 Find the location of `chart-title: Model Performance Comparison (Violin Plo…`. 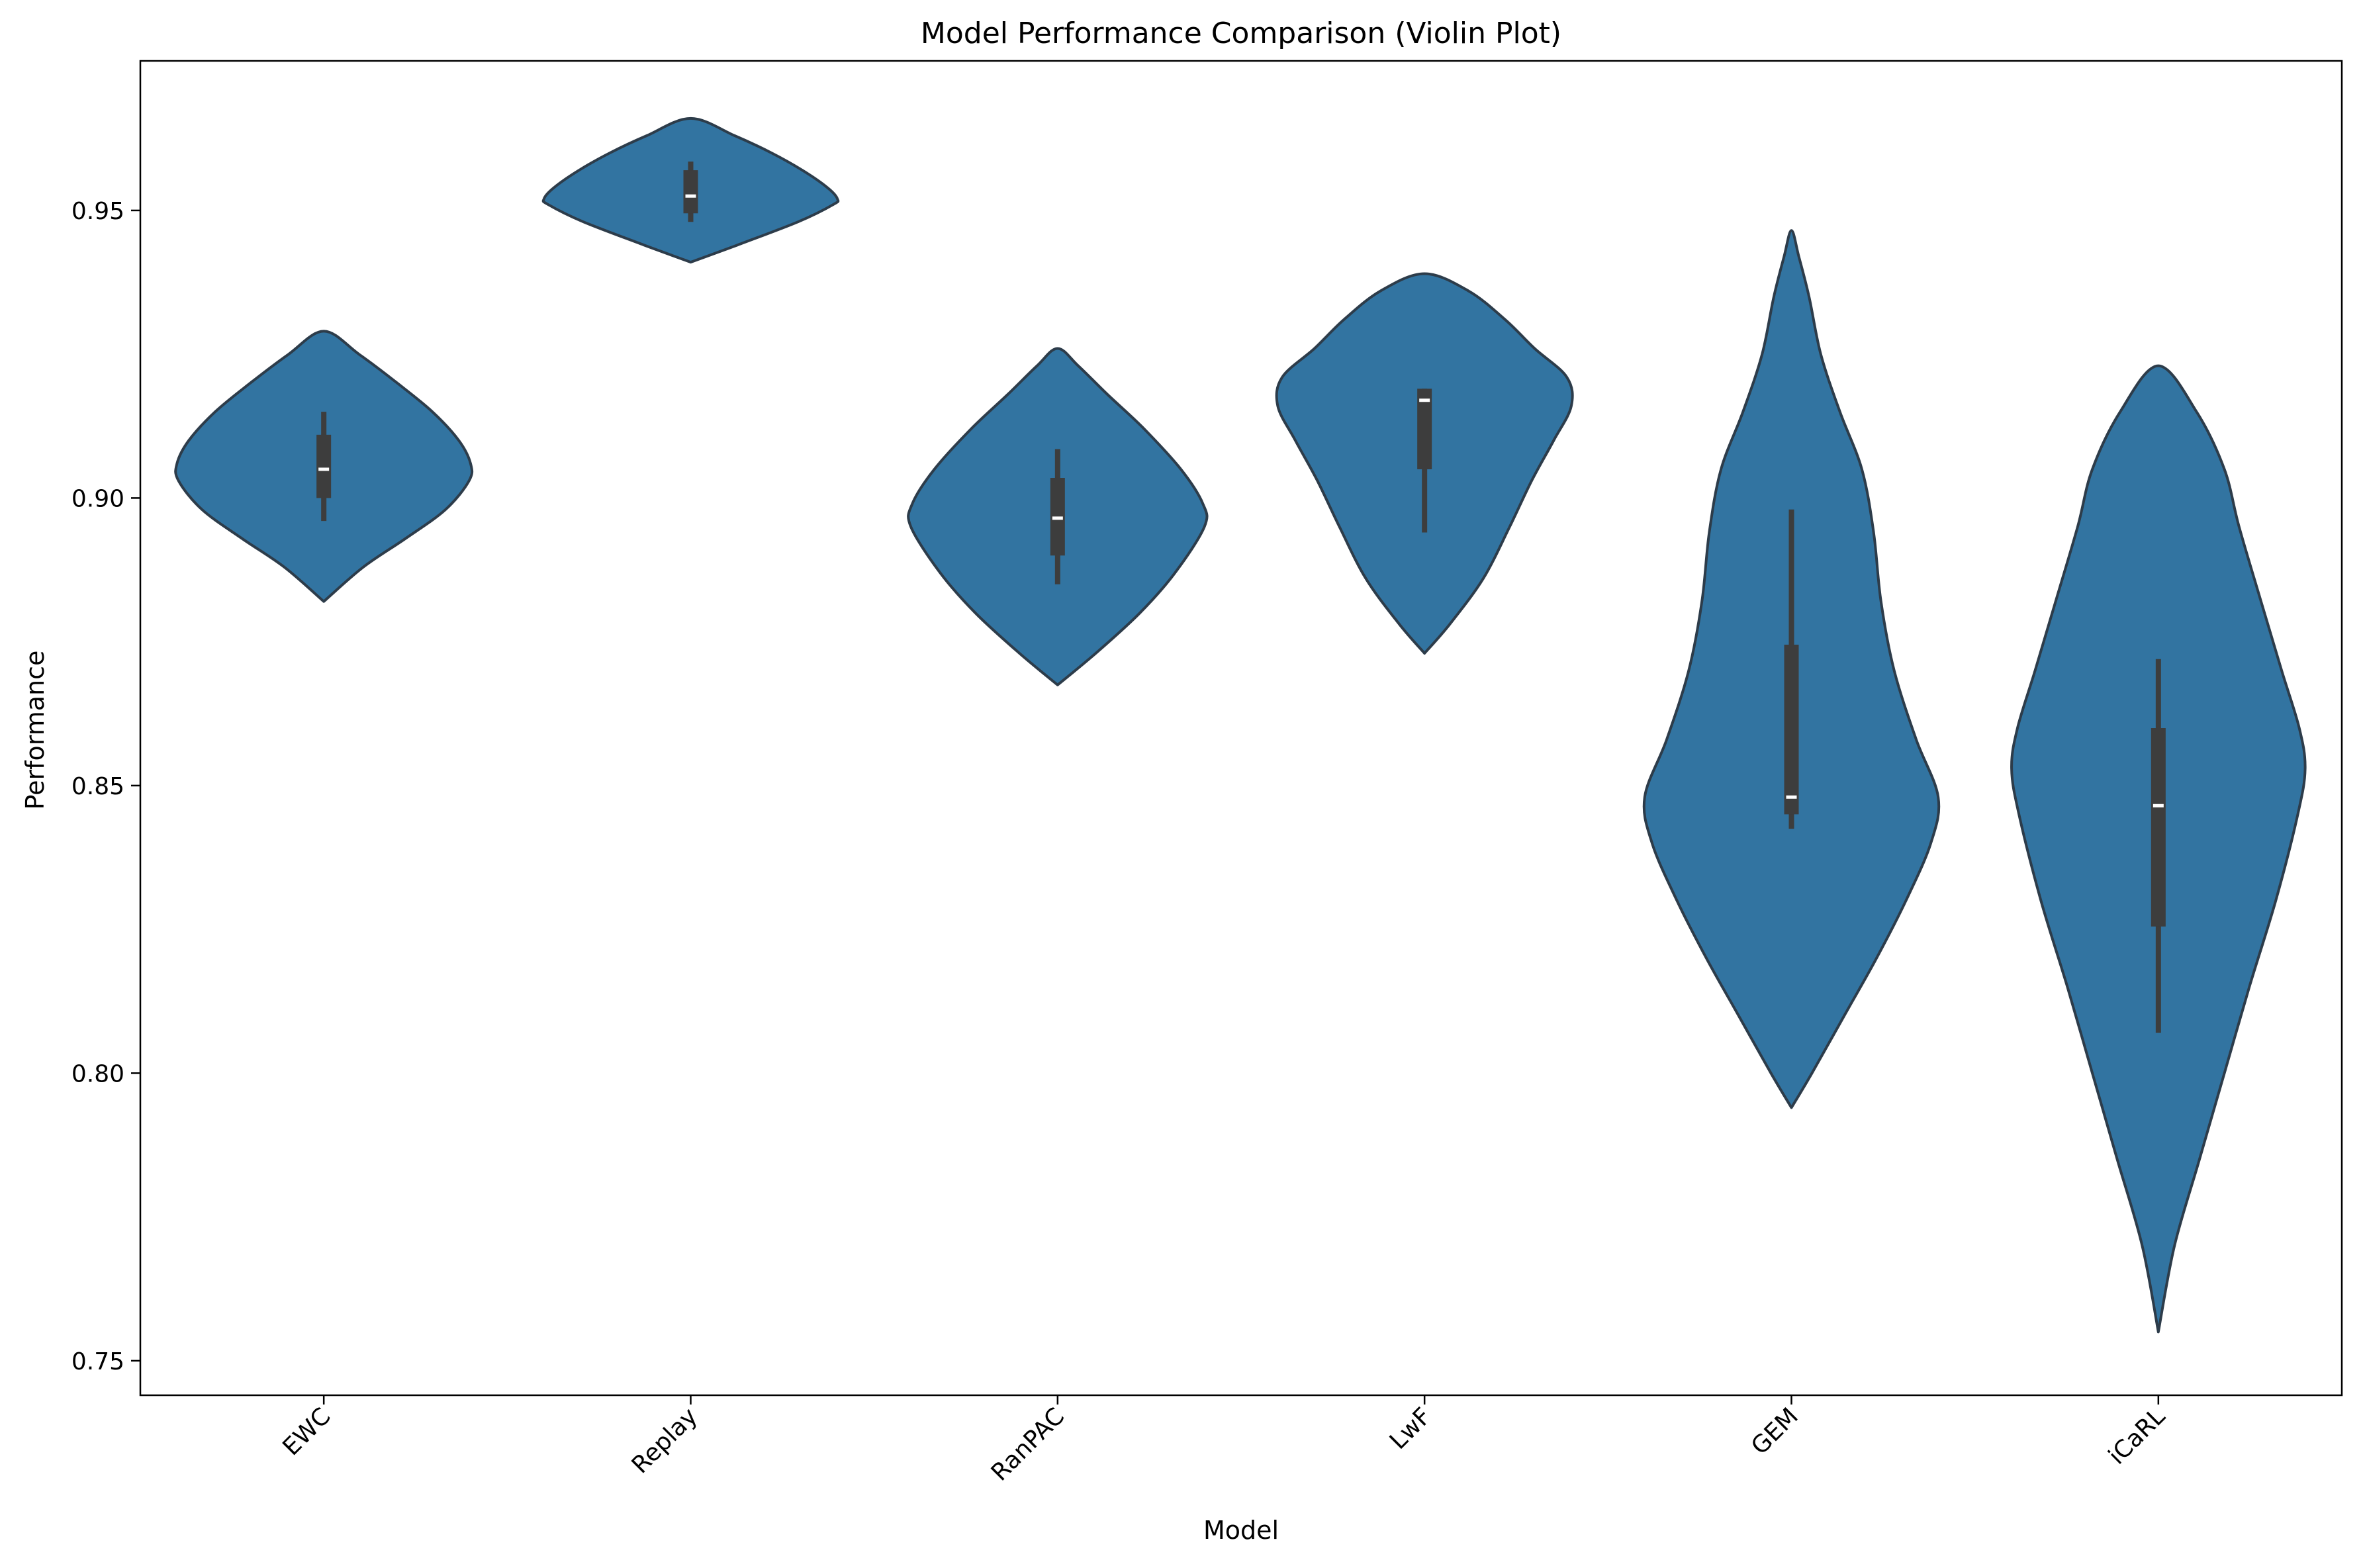

chart-title: Model Performance Comparison (Violin Plo… is located at coordinates (1241, 33).